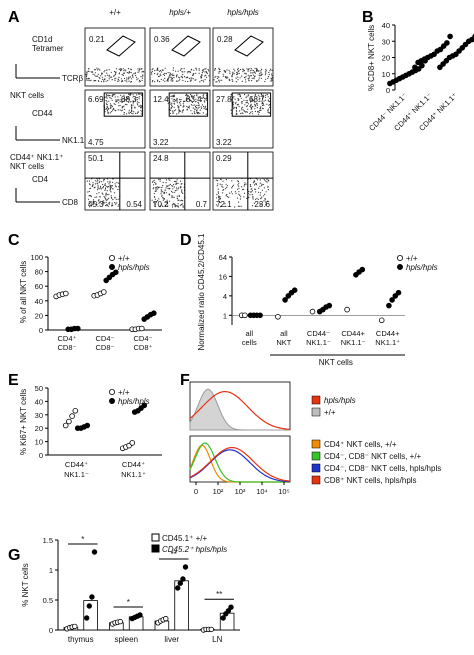 This screenshot has height=655, width=474. Describe the element at coordinates (42, 39) in the screenshot. I see `axis-label-y: CD1d` at that location.